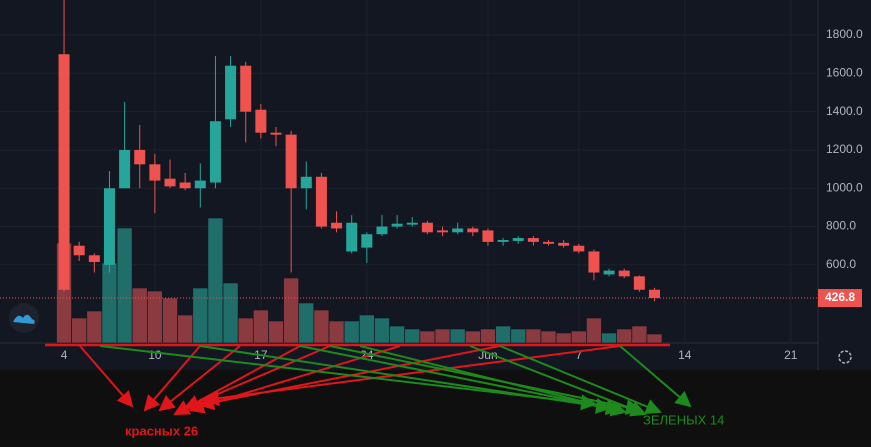 The image size is (871, 447). What do you see at coordinates (24, 319) in the screenshot?
I see `logo-icon` at bounding box center [24, 319].